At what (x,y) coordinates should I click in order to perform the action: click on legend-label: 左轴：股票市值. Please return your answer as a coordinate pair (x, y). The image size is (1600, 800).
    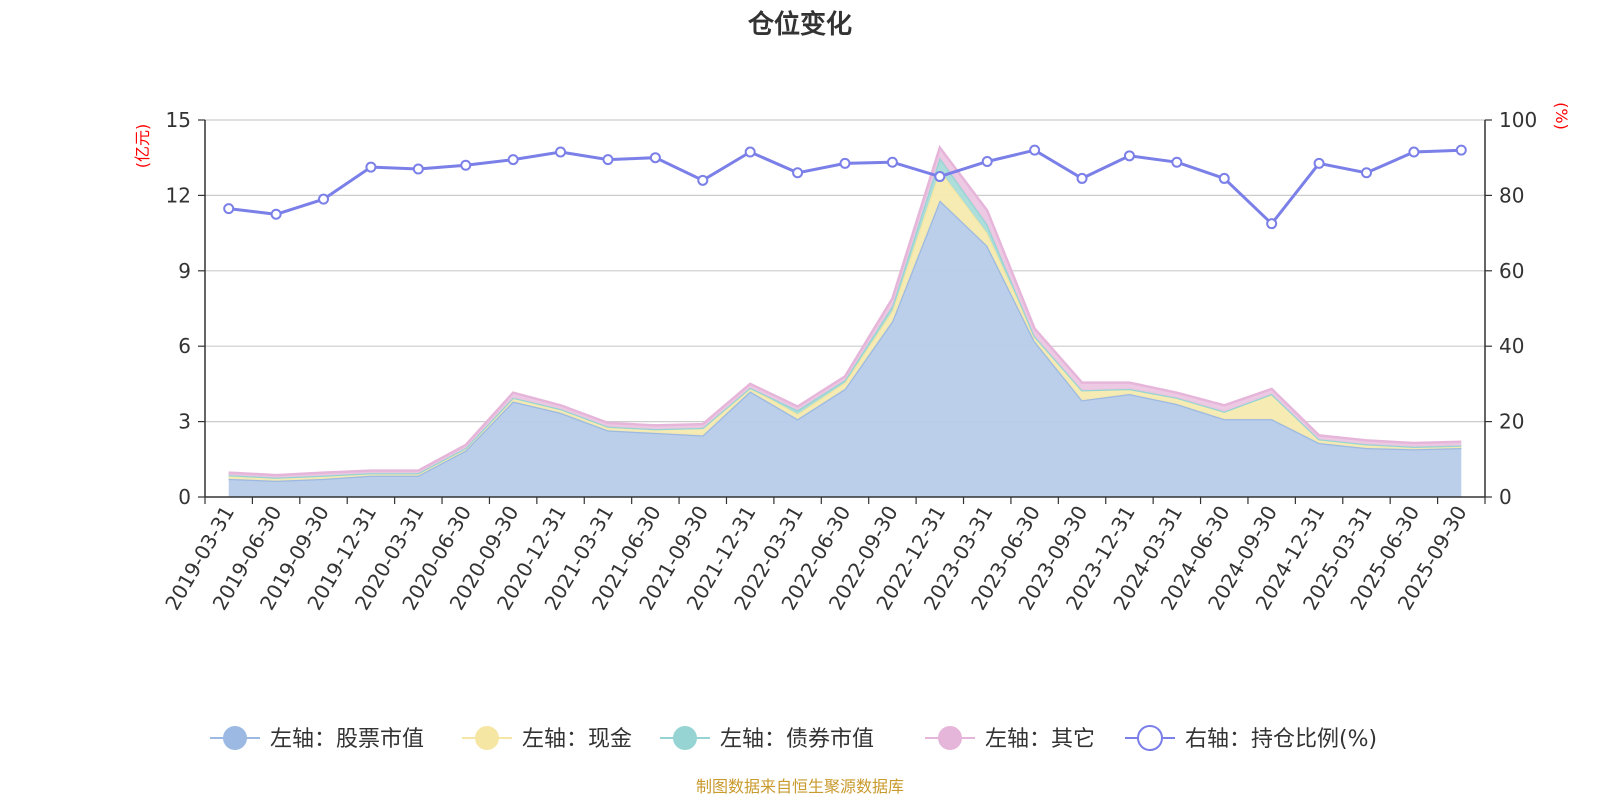
    Looking at the image, I should click on (347, 739).